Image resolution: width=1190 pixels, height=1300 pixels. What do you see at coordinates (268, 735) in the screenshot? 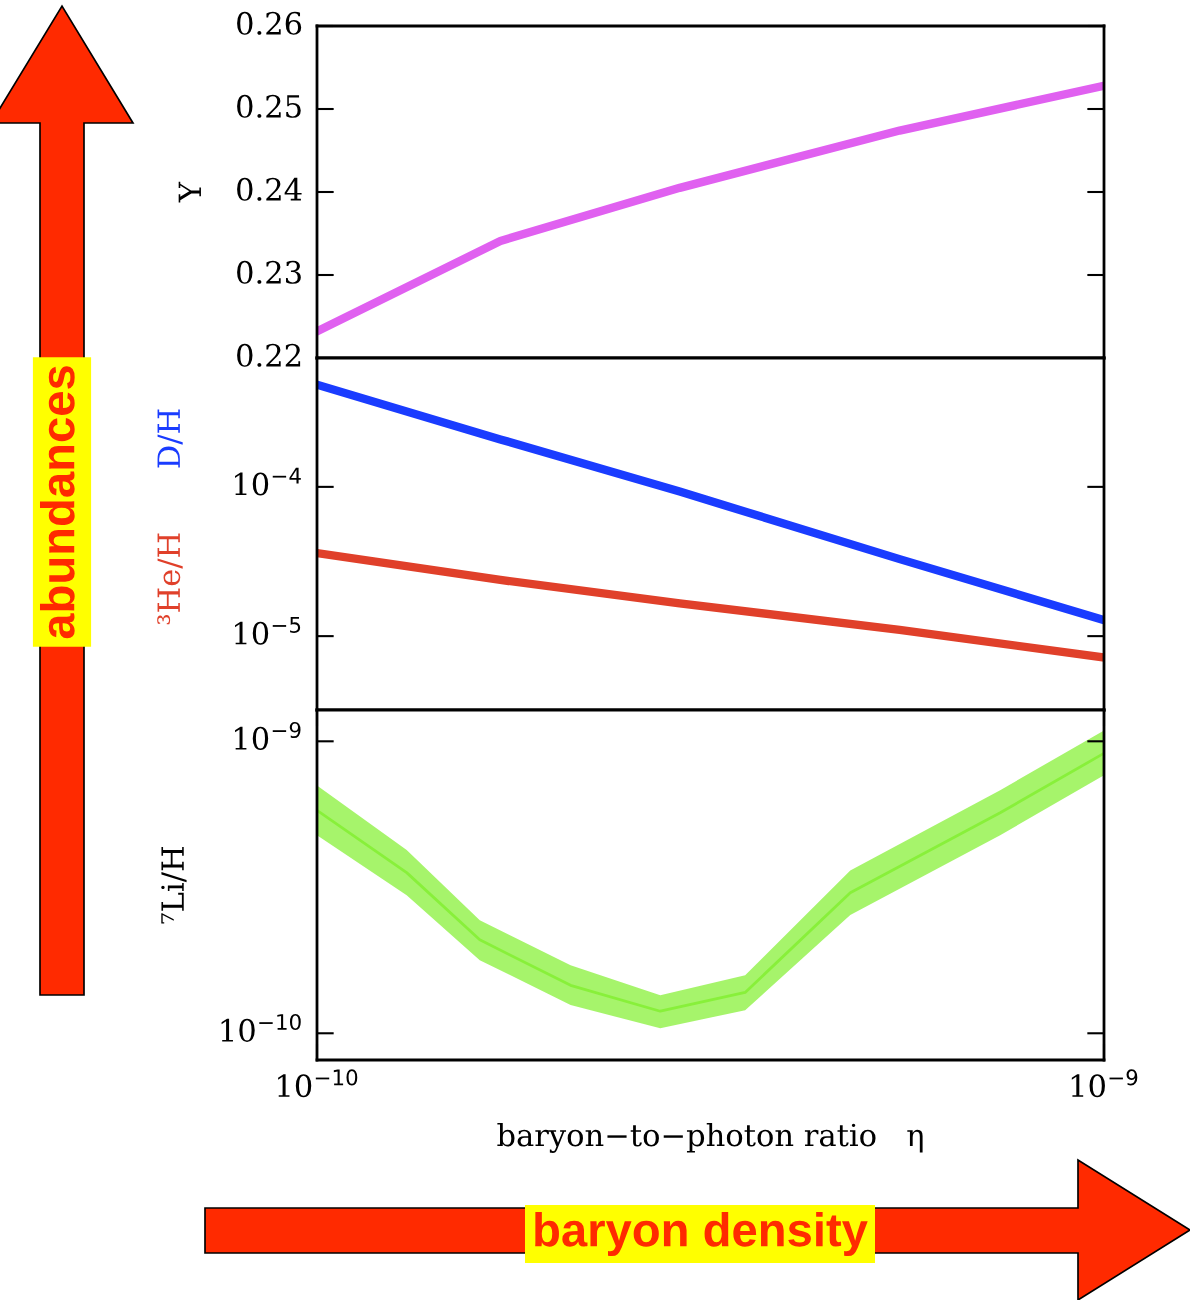
I see `y-tick-label: 10$^{−9}$` at bounding box center [268, 735].